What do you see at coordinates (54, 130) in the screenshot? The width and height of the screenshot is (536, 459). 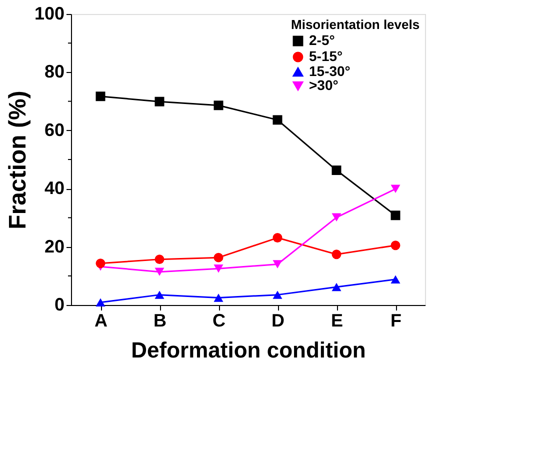 I see `y-tick-label: 60` at bounding box center [54, 130].